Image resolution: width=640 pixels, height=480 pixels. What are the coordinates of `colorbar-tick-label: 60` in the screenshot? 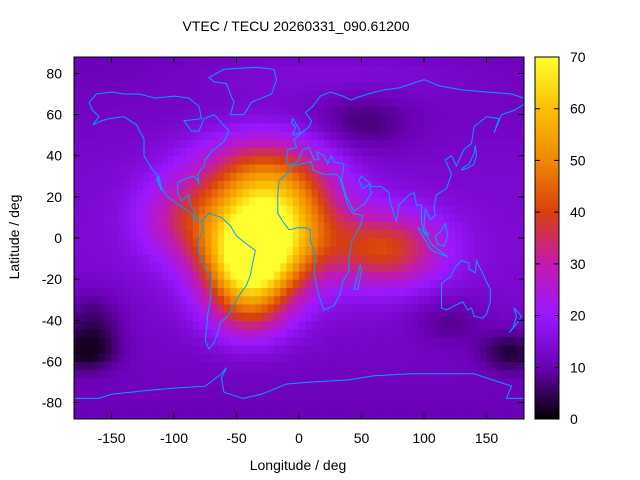 It's located at (578, 109).